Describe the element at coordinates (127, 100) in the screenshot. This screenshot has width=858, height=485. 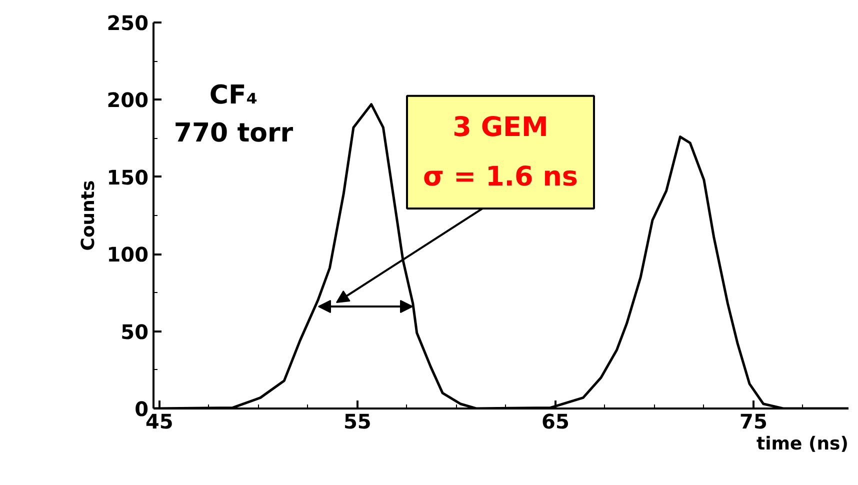
I see `y-tick-label: 200` at that location.